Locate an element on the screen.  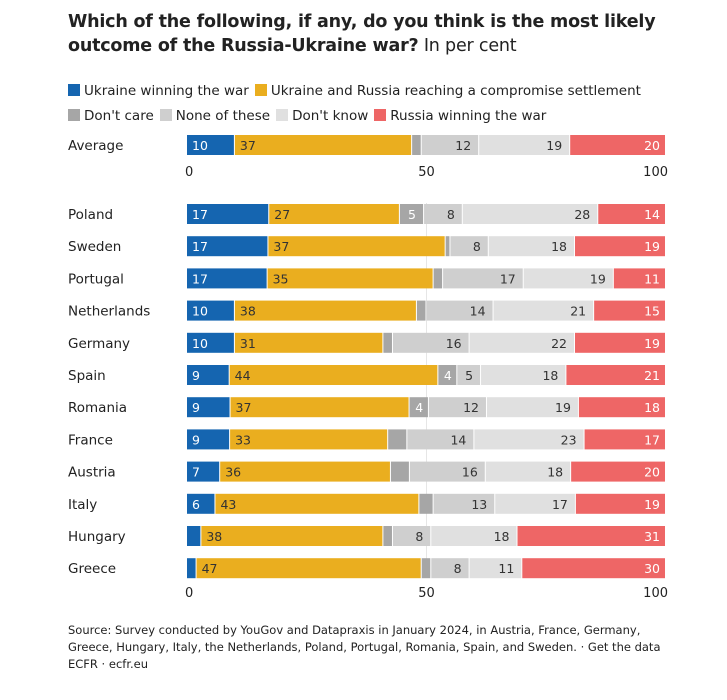
bar-france-dont-care is located at coordinates (397, 439).